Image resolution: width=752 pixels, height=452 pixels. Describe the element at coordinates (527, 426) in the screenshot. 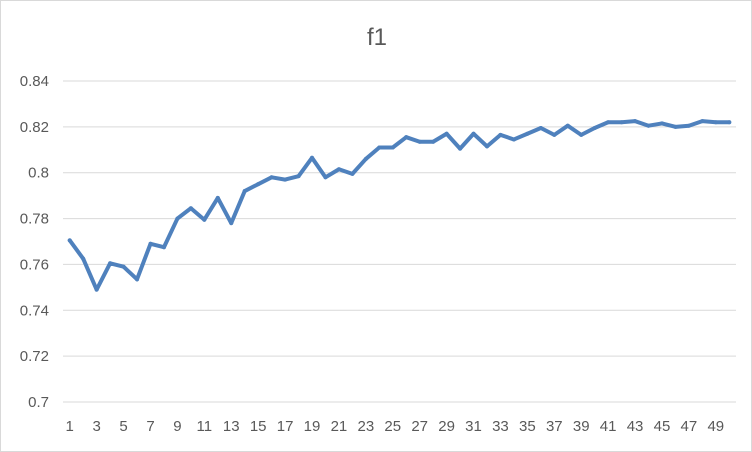

I see `x-tick-label: 35` at that location.